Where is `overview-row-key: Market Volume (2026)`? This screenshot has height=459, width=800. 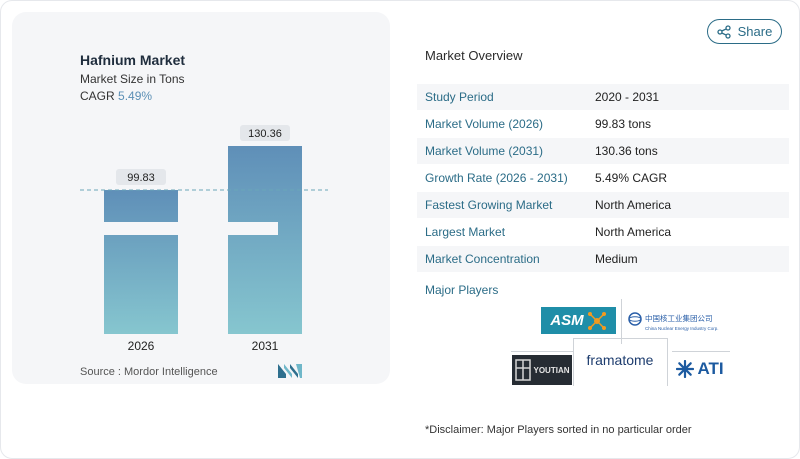 overview-row-key: Market Volume (2026) is located at coordinates (484, 124).